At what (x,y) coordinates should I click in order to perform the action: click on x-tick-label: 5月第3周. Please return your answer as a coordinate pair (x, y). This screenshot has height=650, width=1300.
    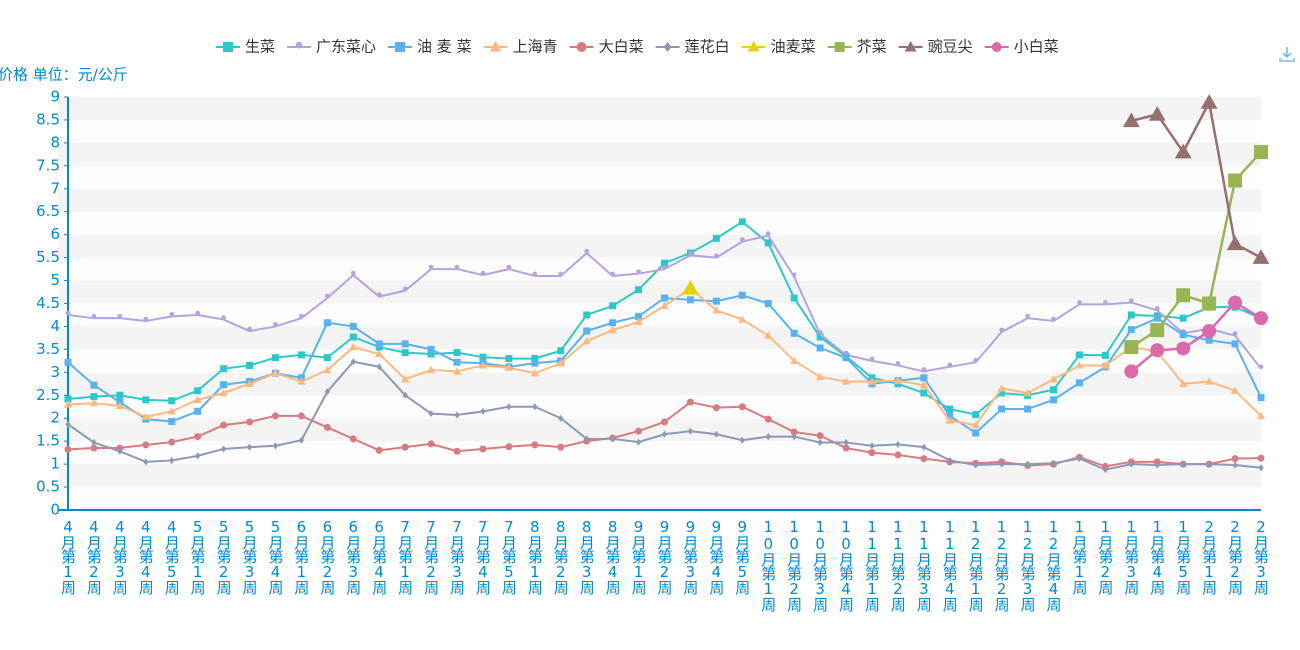
    Looking at the image, I should click on (250, 557).